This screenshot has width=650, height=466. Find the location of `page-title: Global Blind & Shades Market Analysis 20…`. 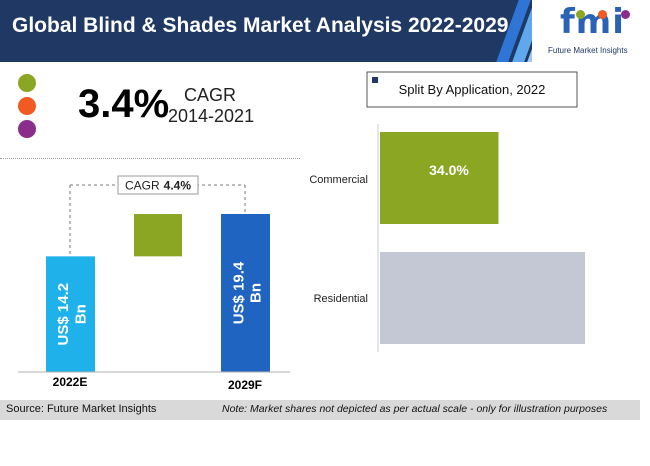

page-title: Global Blind & Shades Market Analysis 20… is located at coordinates (260, 25).